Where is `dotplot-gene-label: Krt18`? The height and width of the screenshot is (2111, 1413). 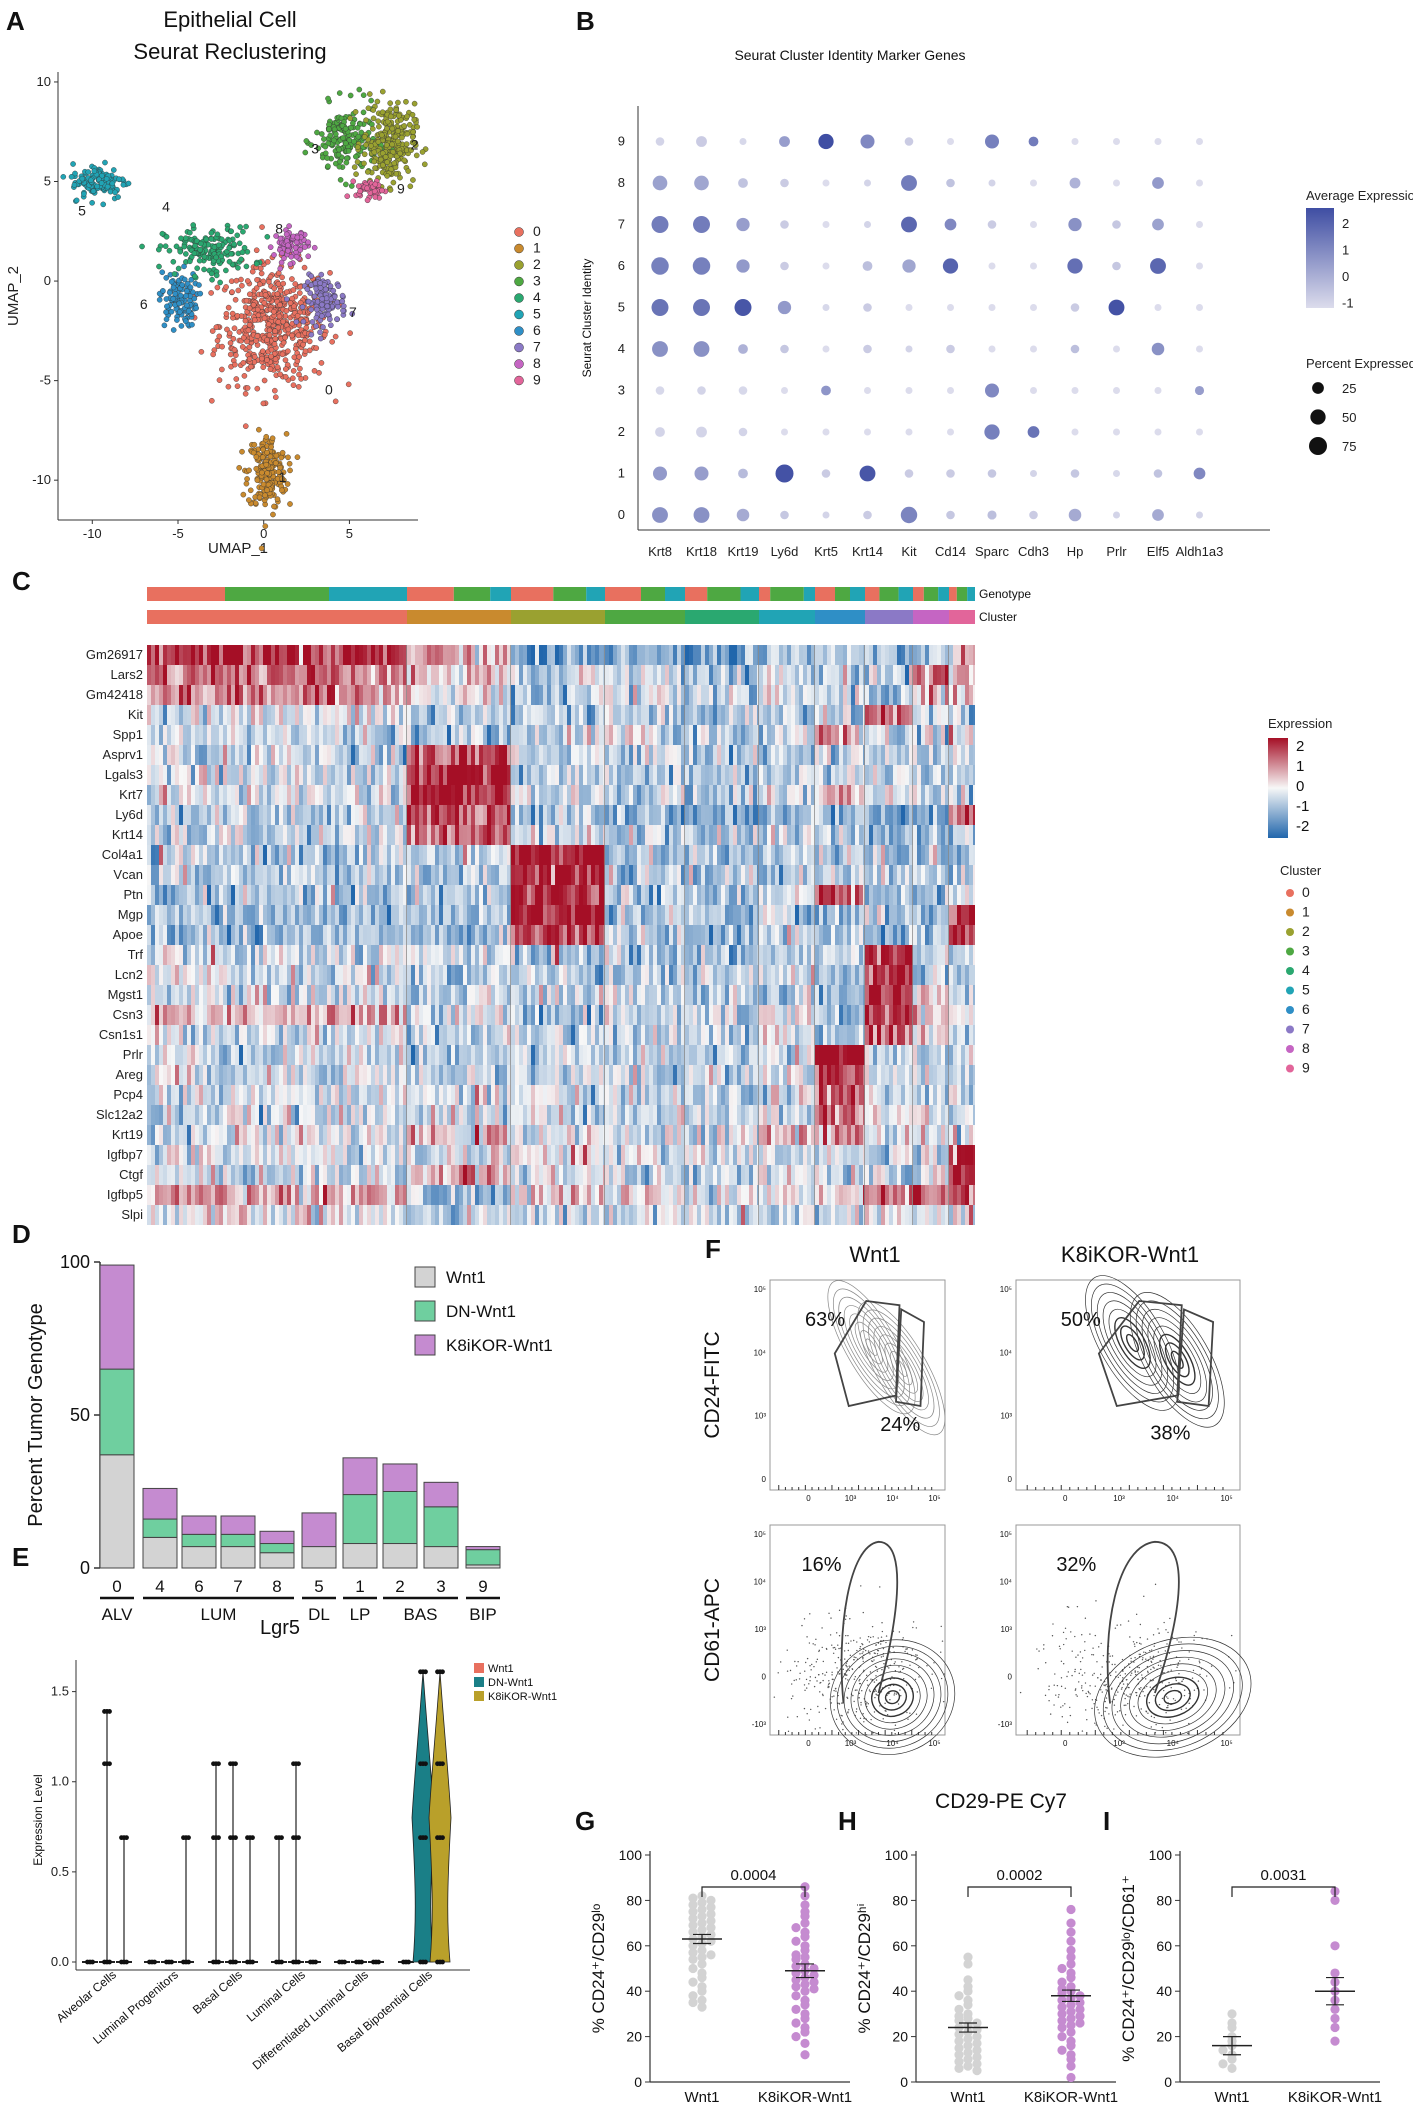 dotplot-gene-label: Krt18 is located at coordinates (701, 551).